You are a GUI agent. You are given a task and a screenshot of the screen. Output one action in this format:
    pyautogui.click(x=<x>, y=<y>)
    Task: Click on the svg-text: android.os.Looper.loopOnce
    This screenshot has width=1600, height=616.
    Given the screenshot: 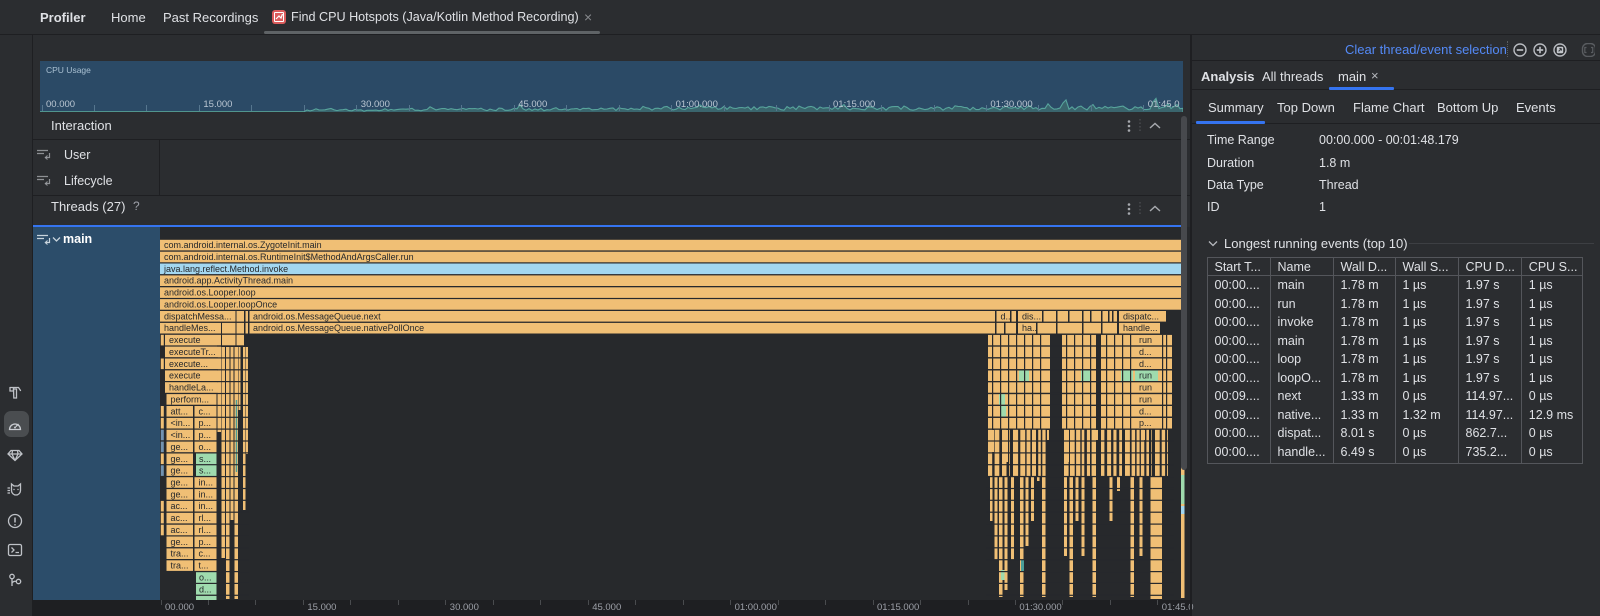 What is the action you would take?
    pyautogui.click(x=220, y=304)
    